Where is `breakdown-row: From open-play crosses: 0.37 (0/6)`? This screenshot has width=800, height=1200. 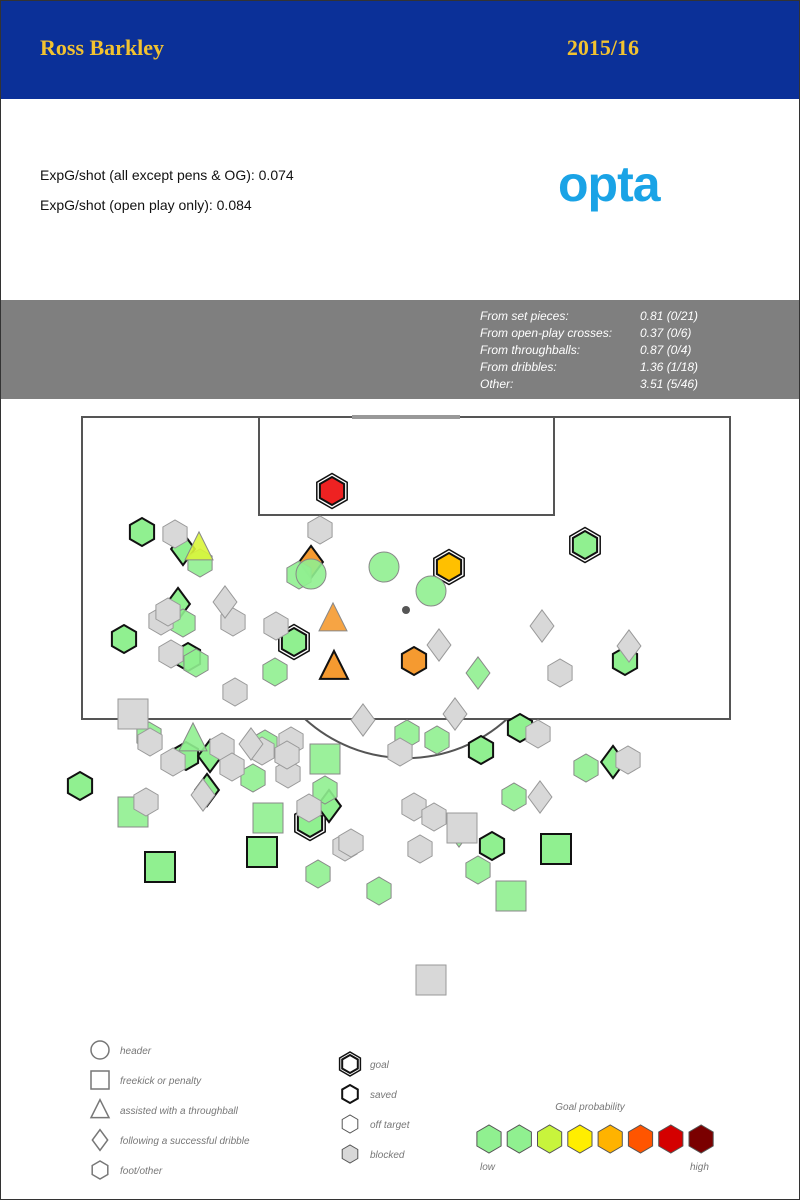
breakdown-row: From open-play crosses: 0.37 (0/6) is located at coordinates (589, 333).